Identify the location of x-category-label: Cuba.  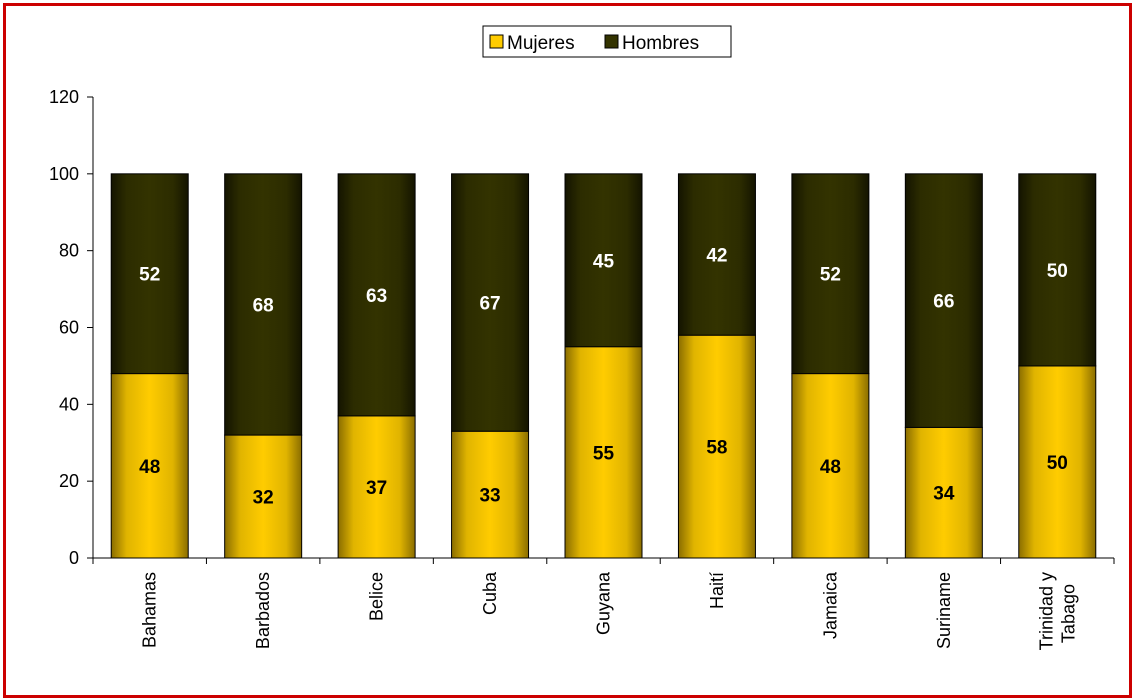
(490, 593).